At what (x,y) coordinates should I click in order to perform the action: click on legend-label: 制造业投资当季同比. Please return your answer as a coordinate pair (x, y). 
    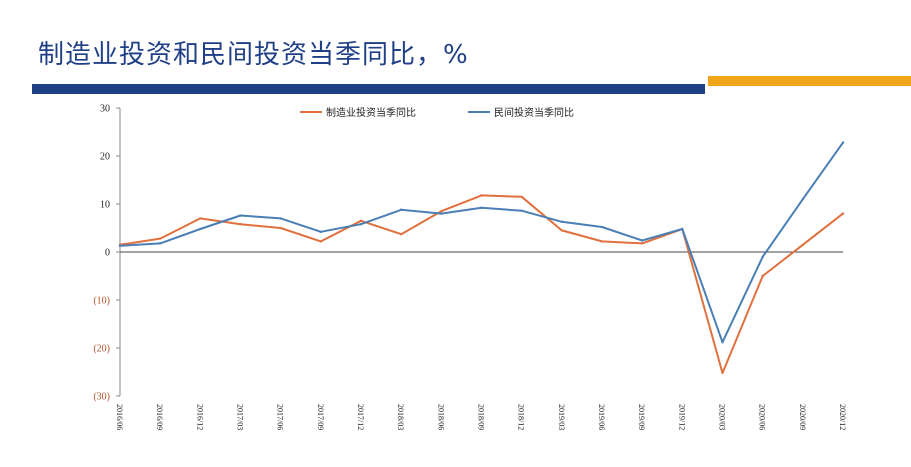
    Looking at the image, I should click on (371, 112).